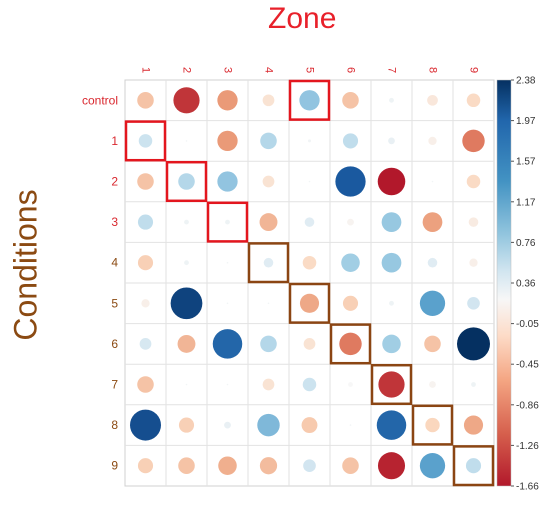 Image resolution: width=550 pixels, height=506 pixels. I want to click on cell-circle-r4-c6, so click(391, 262).